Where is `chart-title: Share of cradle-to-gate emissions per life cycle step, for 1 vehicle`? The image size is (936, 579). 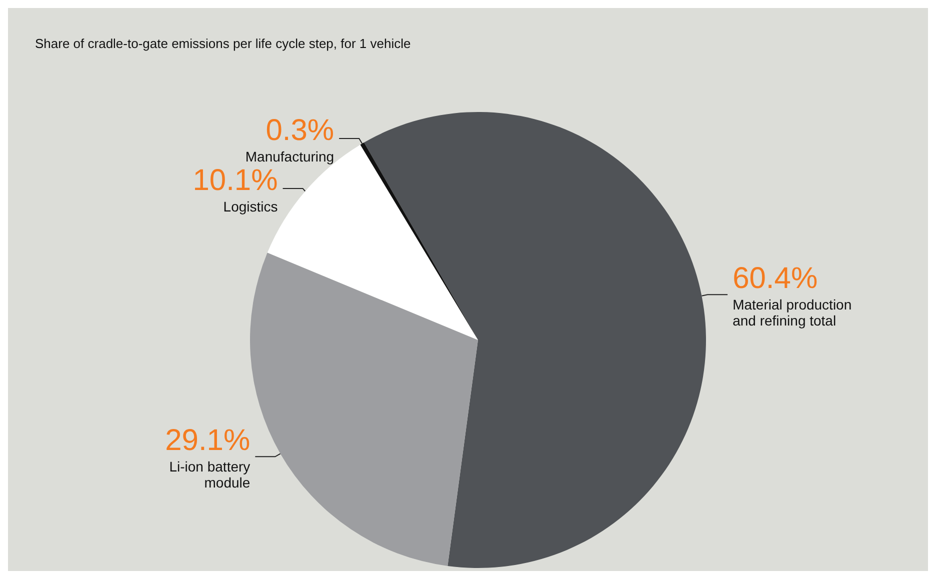
chart-title: Share of cradle-to-gate emissions per life cycle step, for 1 vehicle is located at coordinates (223, 43).